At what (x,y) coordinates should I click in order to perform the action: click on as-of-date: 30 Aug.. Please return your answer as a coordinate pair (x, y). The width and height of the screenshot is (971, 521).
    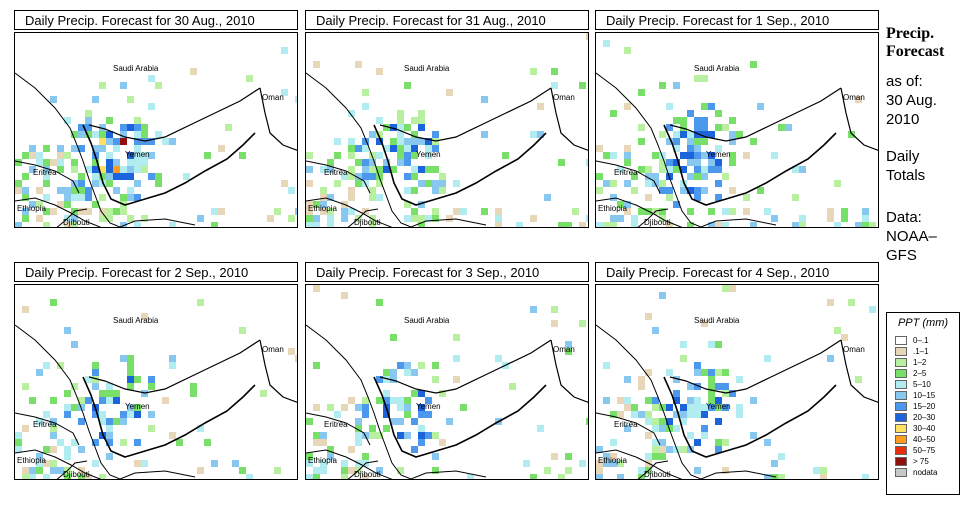
    Looking at the image, I should click on (911, 100).